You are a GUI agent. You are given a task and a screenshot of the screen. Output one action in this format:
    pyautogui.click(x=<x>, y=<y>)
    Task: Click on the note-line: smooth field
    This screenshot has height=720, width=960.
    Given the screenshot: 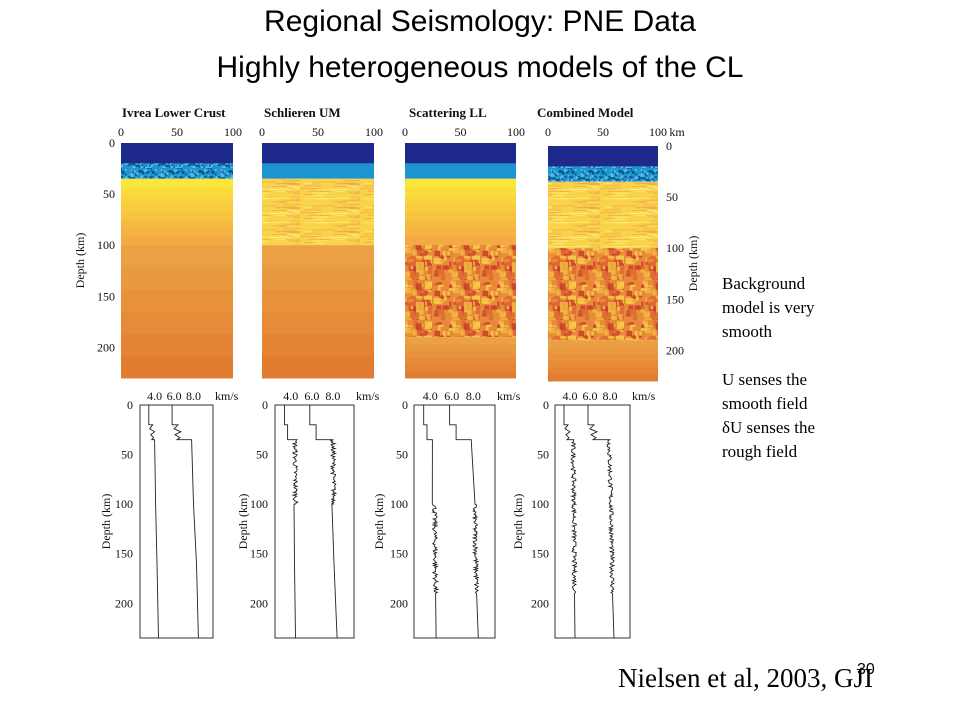 What is the action you would take?
    pyautogui.click(x=765, y=403)
    